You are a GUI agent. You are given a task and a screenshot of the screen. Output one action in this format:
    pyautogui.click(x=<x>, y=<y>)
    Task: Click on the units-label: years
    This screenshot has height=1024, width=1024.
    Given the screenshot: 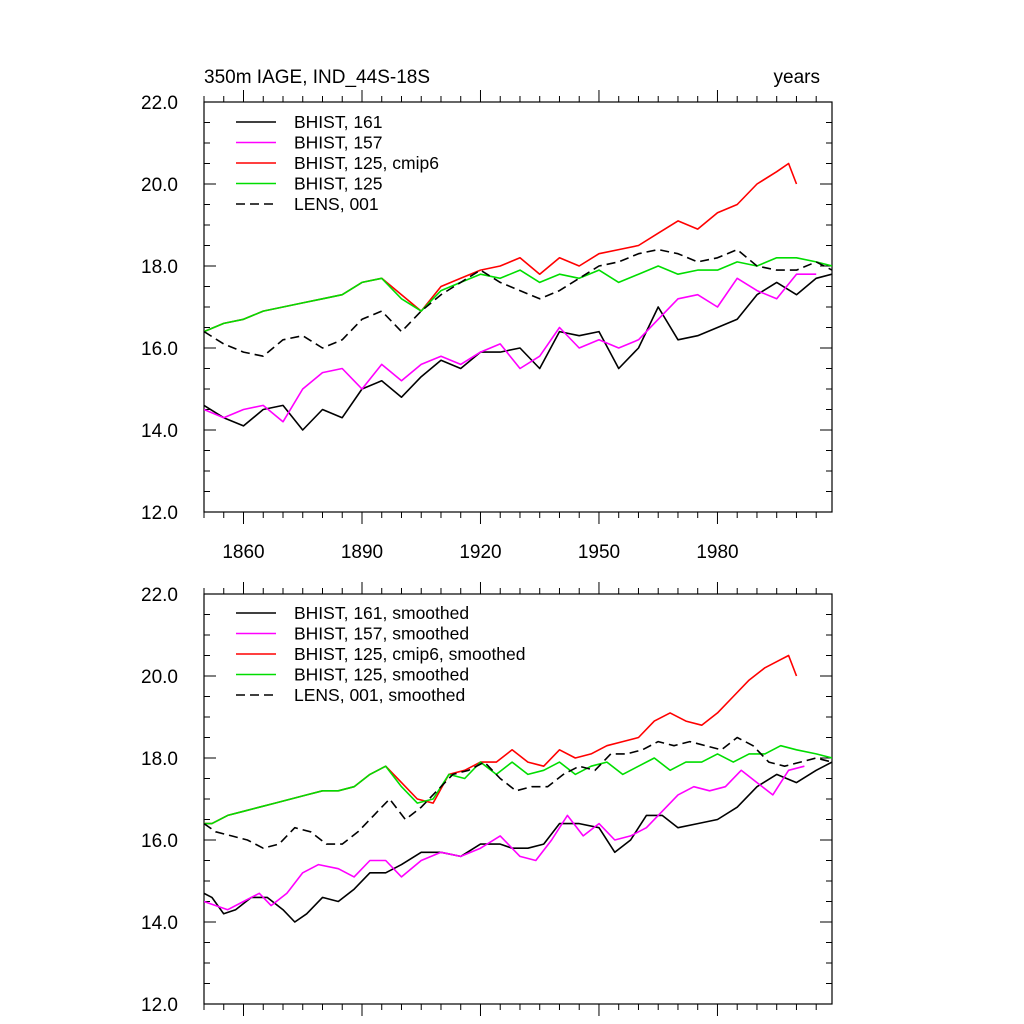 What is the action you would take?
    pyautogui.click(x=797, y=77)
    